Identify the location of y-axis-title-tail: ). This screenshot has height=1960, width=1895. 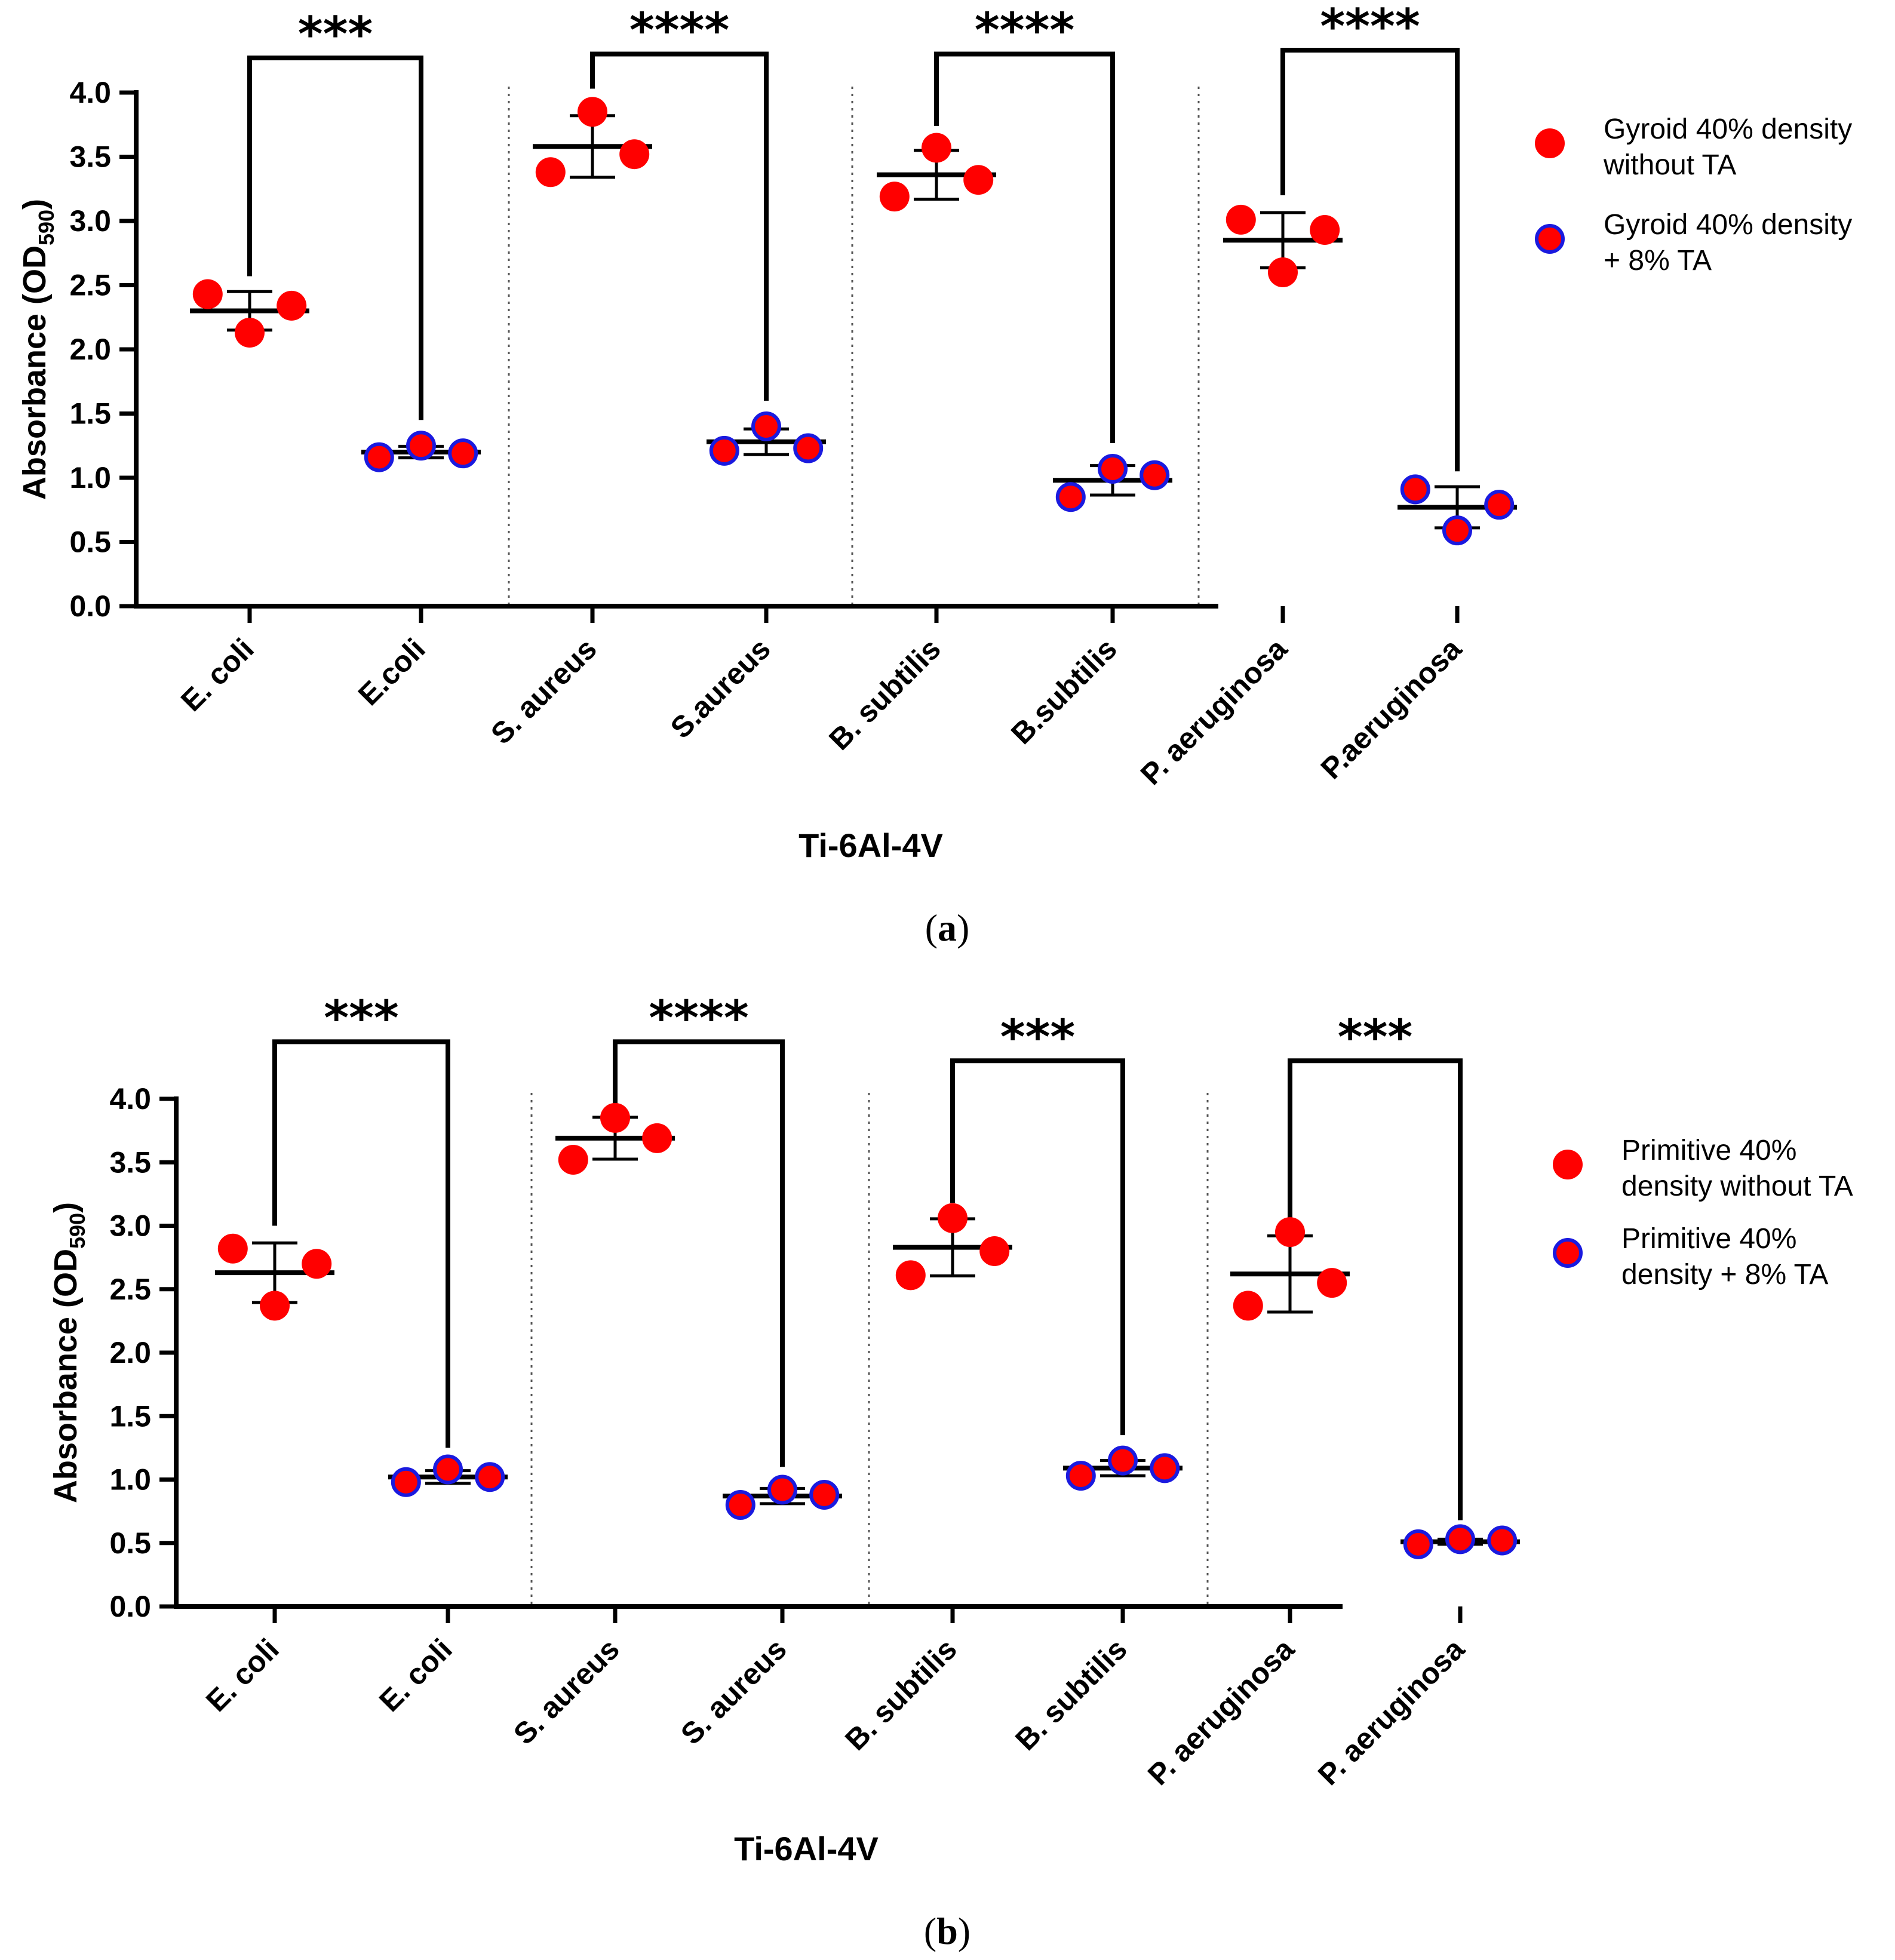
(66, 1207).